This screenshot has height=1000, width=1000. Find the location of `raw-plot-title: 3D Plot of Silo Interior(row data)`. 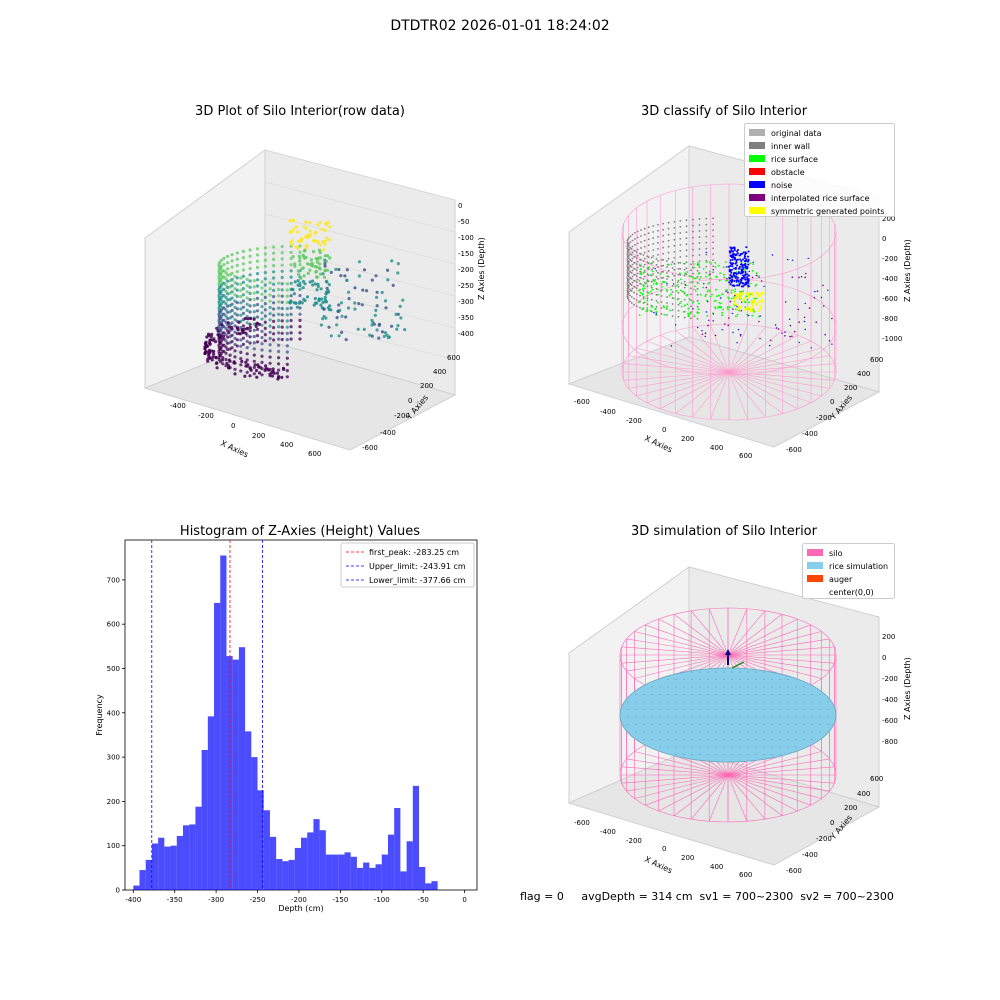

raw-plot-title: 3D Plot of Silo Interior(row data) is located at coordinates (300, 111).